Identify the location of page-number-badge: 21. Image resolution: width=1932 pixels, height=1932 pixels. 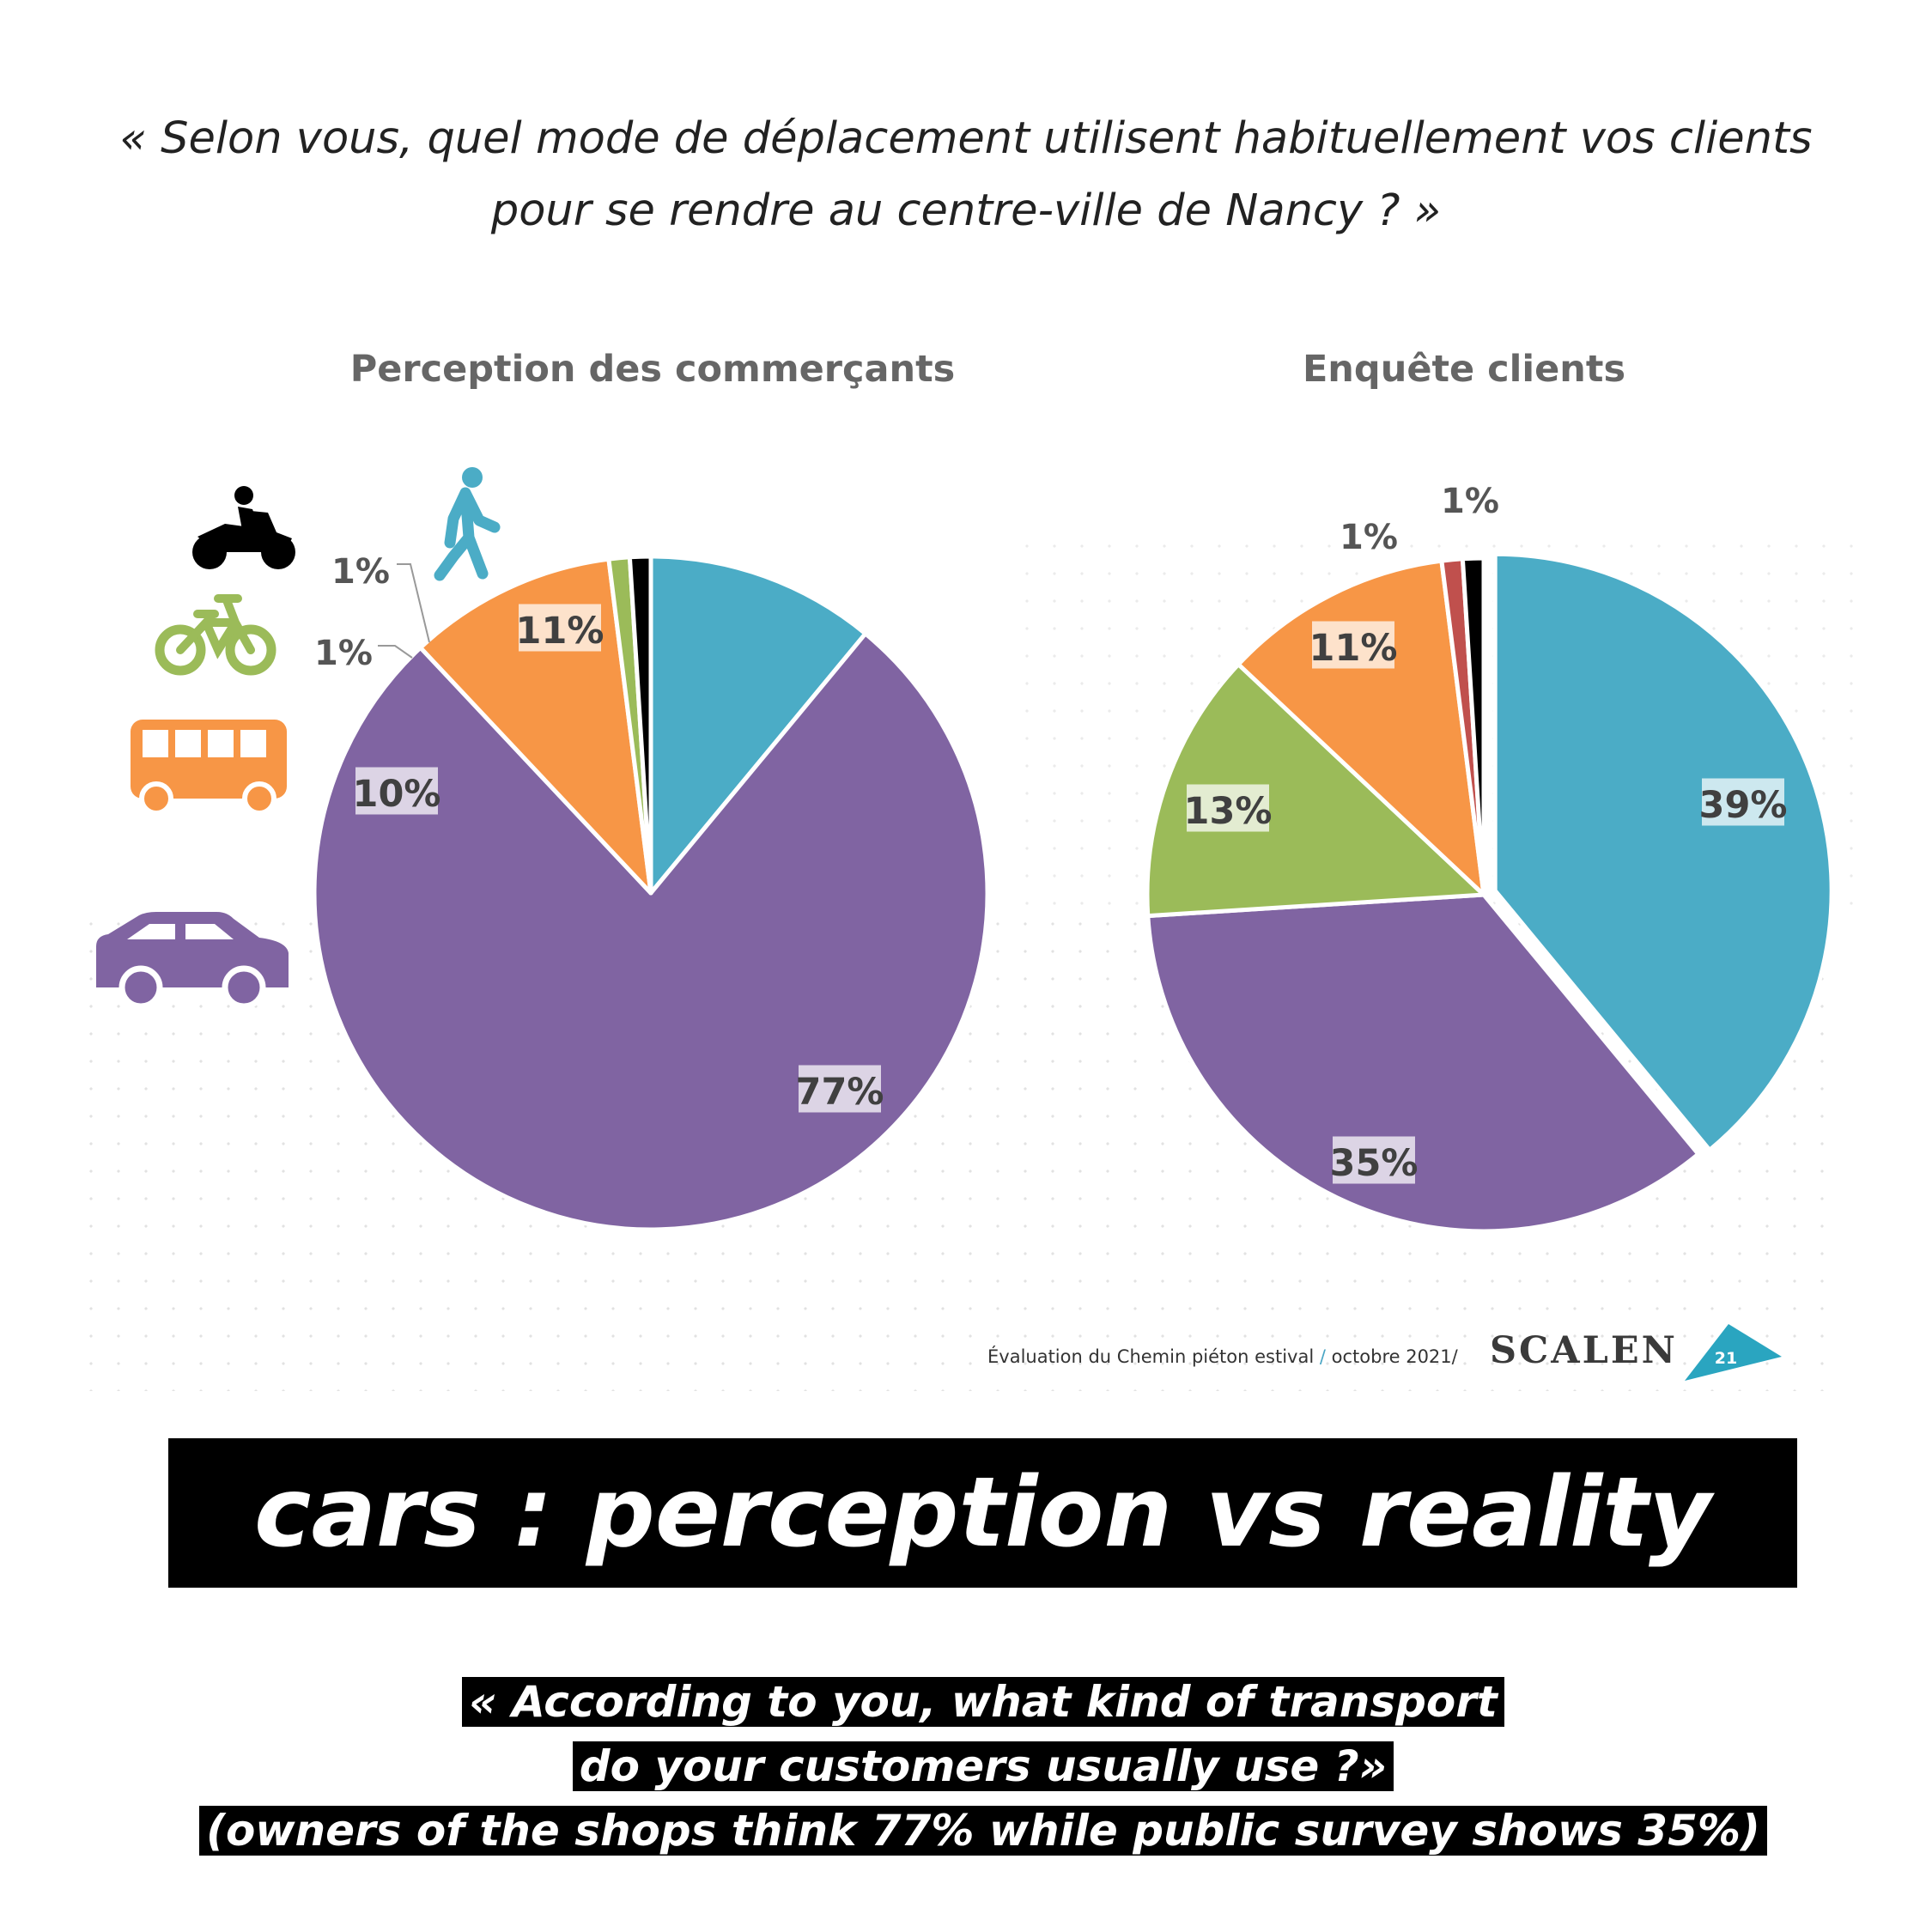
(1733, 1352).